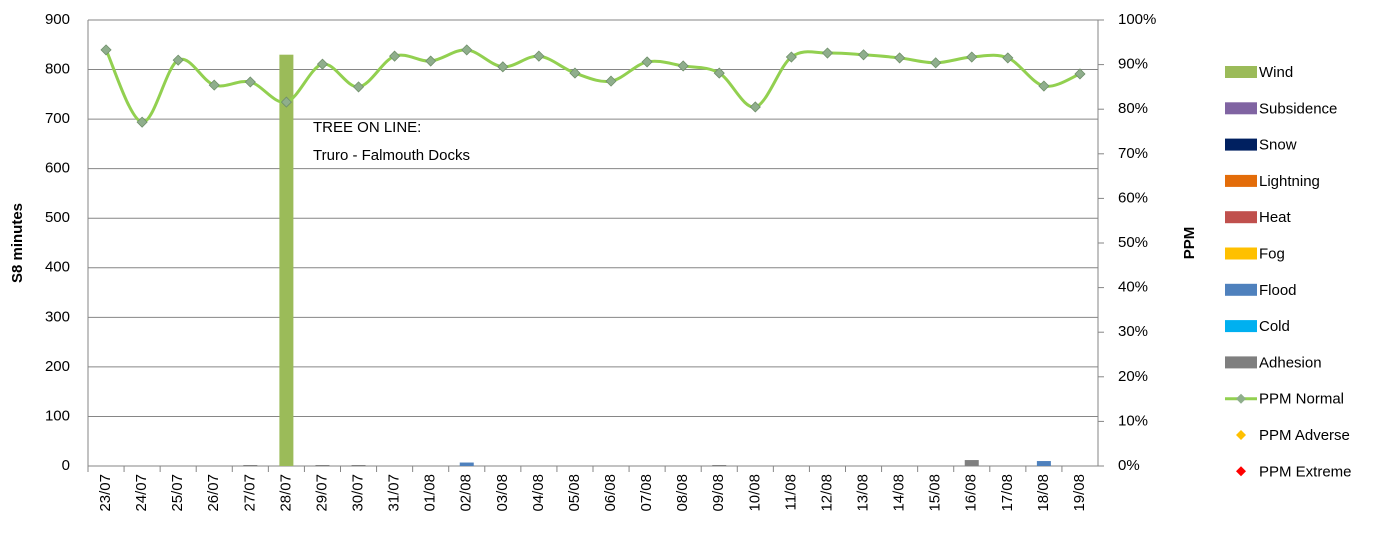 The width and height of the screenshot is (1384, 534). What do you see at coordinates (1133, 153) in the screenshot?
I see `y2-tick-label: 70%` at bounding box center [1133, 153].